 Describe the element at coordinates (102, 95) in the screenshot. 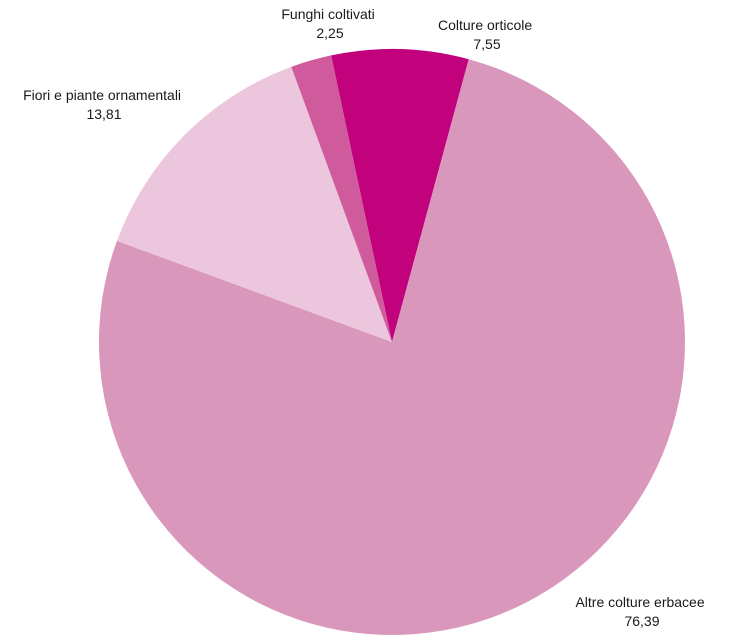

I see `label-fiori-piante-ornamentali-name: Fiori e piante ornamentali` at that location.